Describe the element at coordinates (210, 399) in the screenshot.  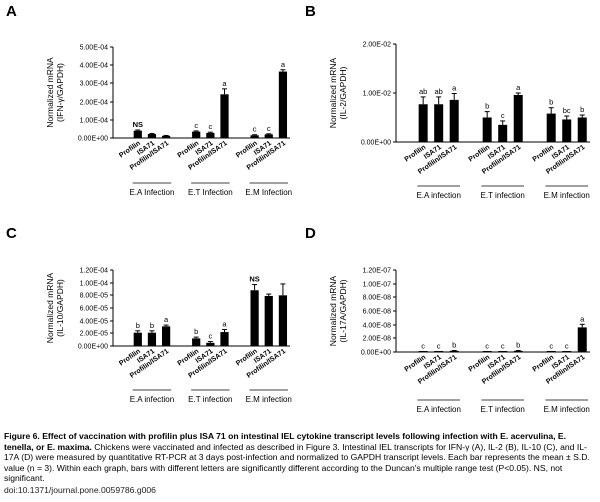
I see `panel-c-group-label: E.T infection` at that location.